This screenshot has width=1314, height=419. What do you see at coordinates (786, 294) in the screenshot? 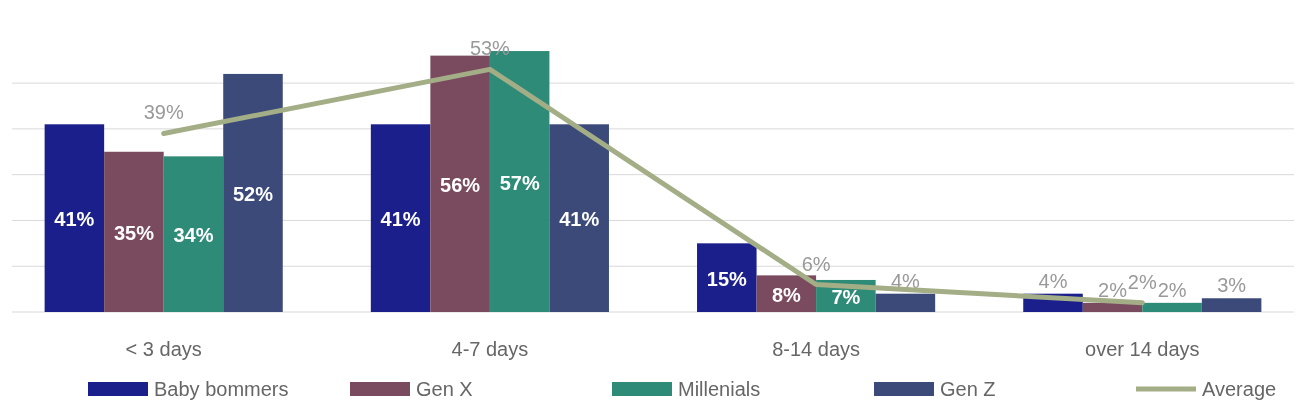
I see `data-label: 8%` at bounding box center [786, 294].